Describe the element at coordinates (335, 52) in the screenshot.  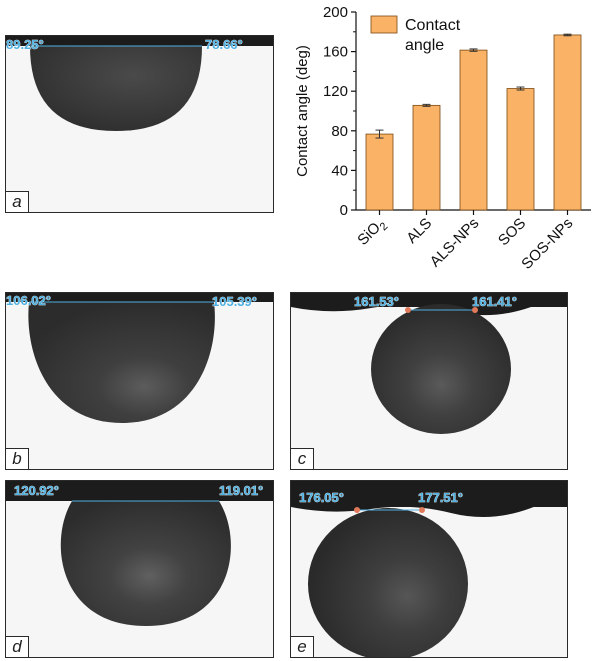
I see `y-tick-label: 160` at that location.